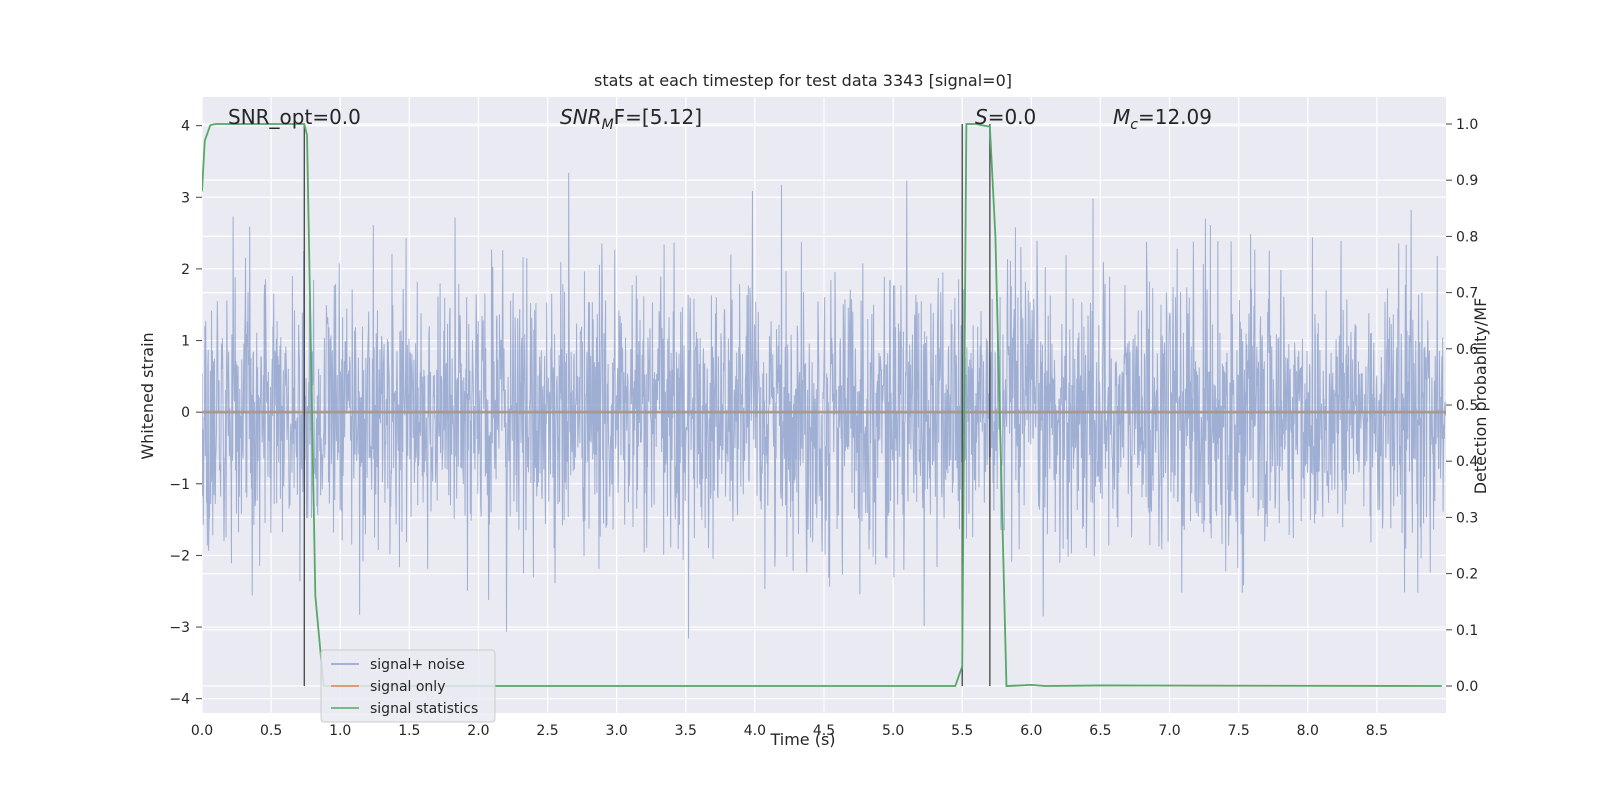 The height and width of the screenshot is (800, 1600). What do you see at coordinates (1467, 462) in the screenshot?
I see `right-tick-label: 0.4` at bounding box center [1467, 462].